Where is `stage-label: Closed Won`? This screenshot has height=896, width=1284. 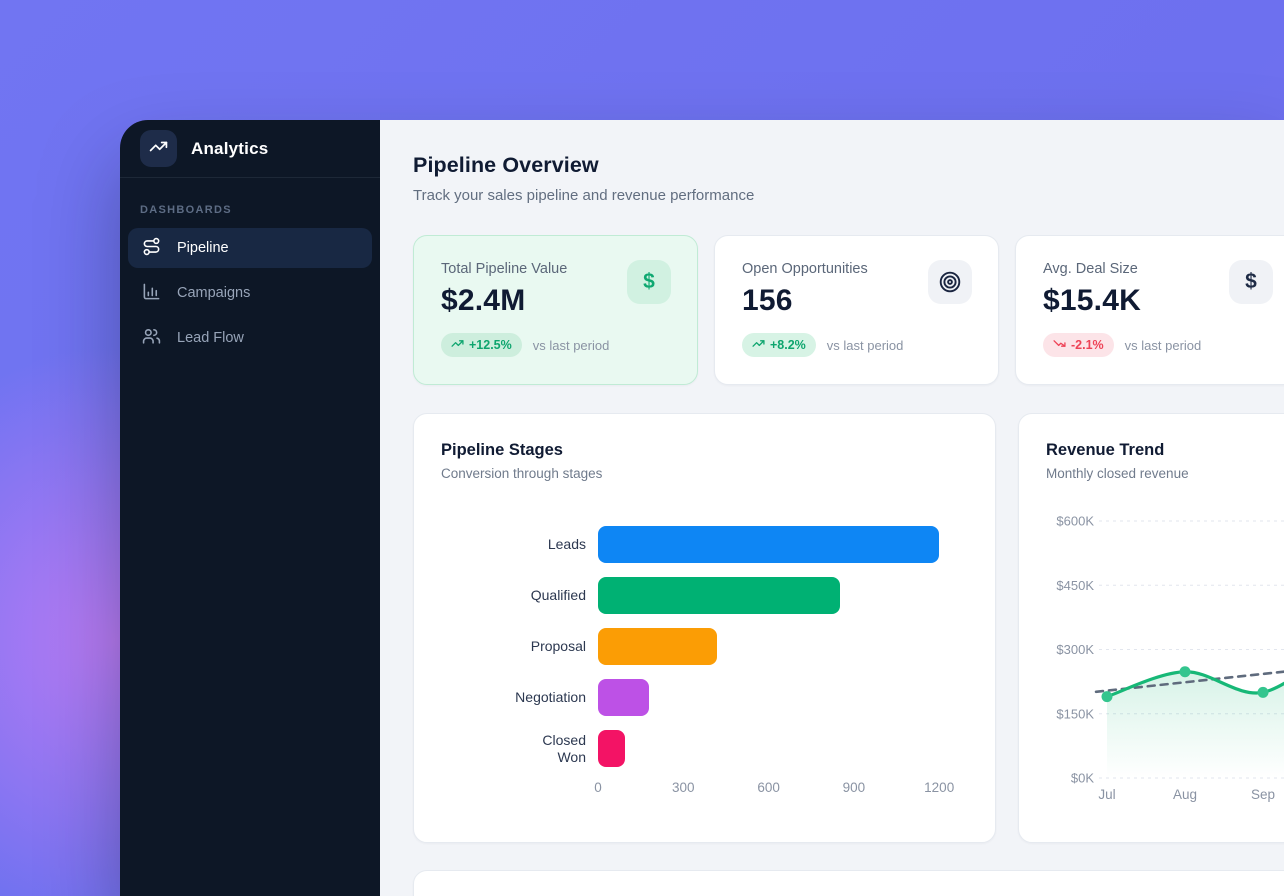 stage-label: Closed Won is located at coordinates (564, 748).